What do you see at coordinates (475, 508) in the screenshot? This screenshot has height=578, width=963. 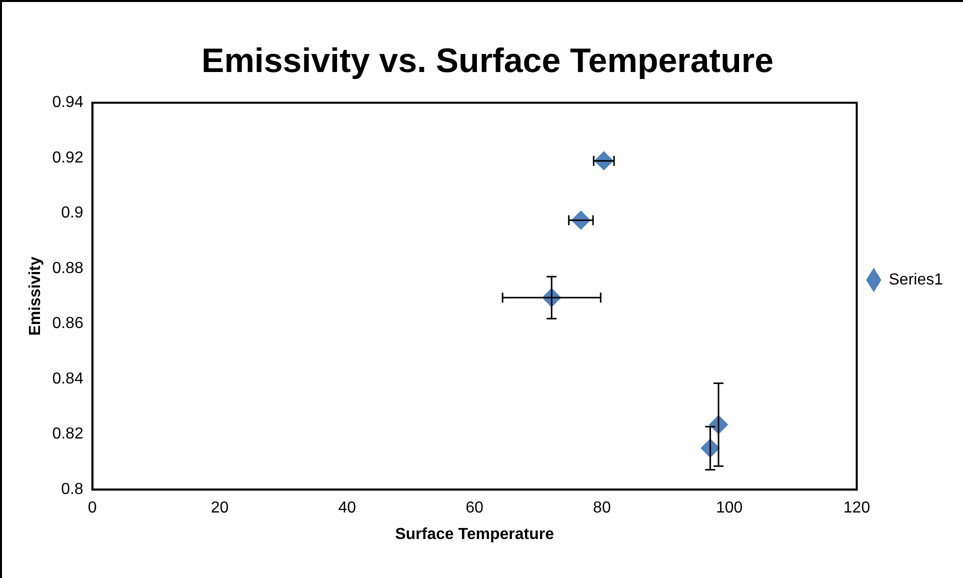 I see `x-tick-label: 60` at bounding box center [475, 508].